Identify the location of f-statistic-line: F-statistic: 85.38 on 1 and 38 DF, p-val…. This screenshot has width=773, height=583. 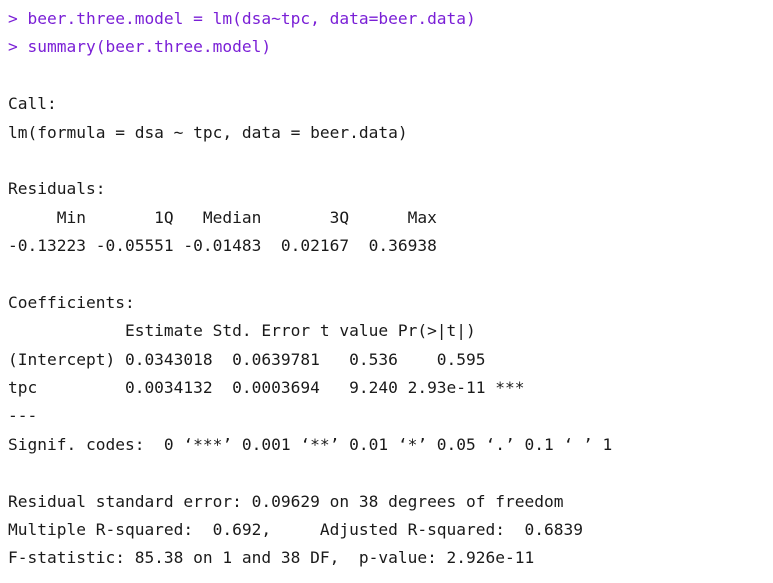
(271, 558).